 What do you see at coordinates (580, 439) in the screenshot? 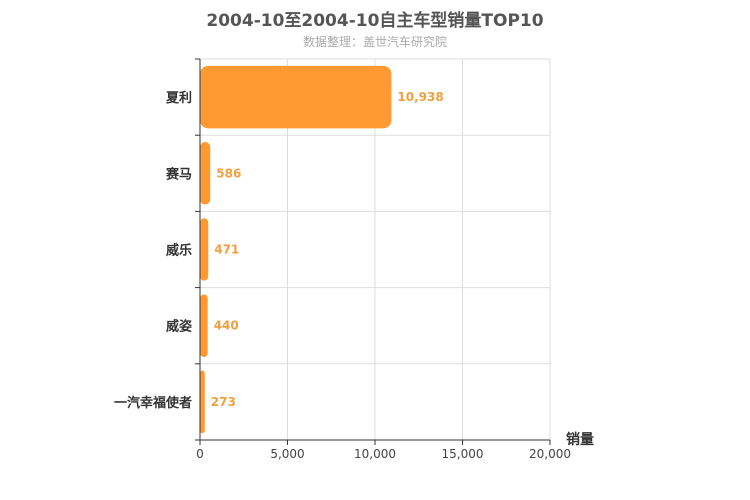
I see `value-axis-name: 销量` at bounding box center [580, 439].